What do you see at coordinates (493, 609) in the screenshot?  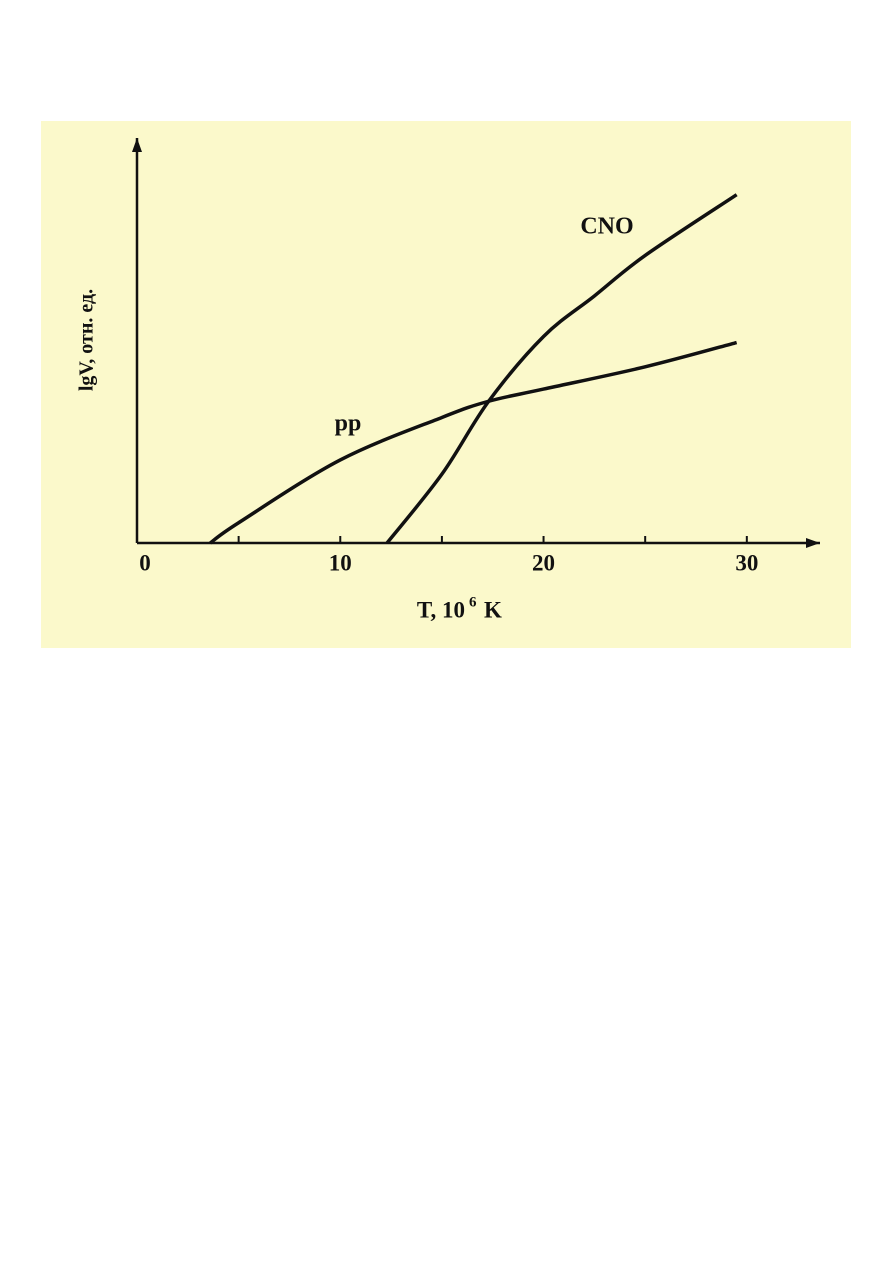 I see `x-axis-label-unit: K` at bounding box center [493, 609].